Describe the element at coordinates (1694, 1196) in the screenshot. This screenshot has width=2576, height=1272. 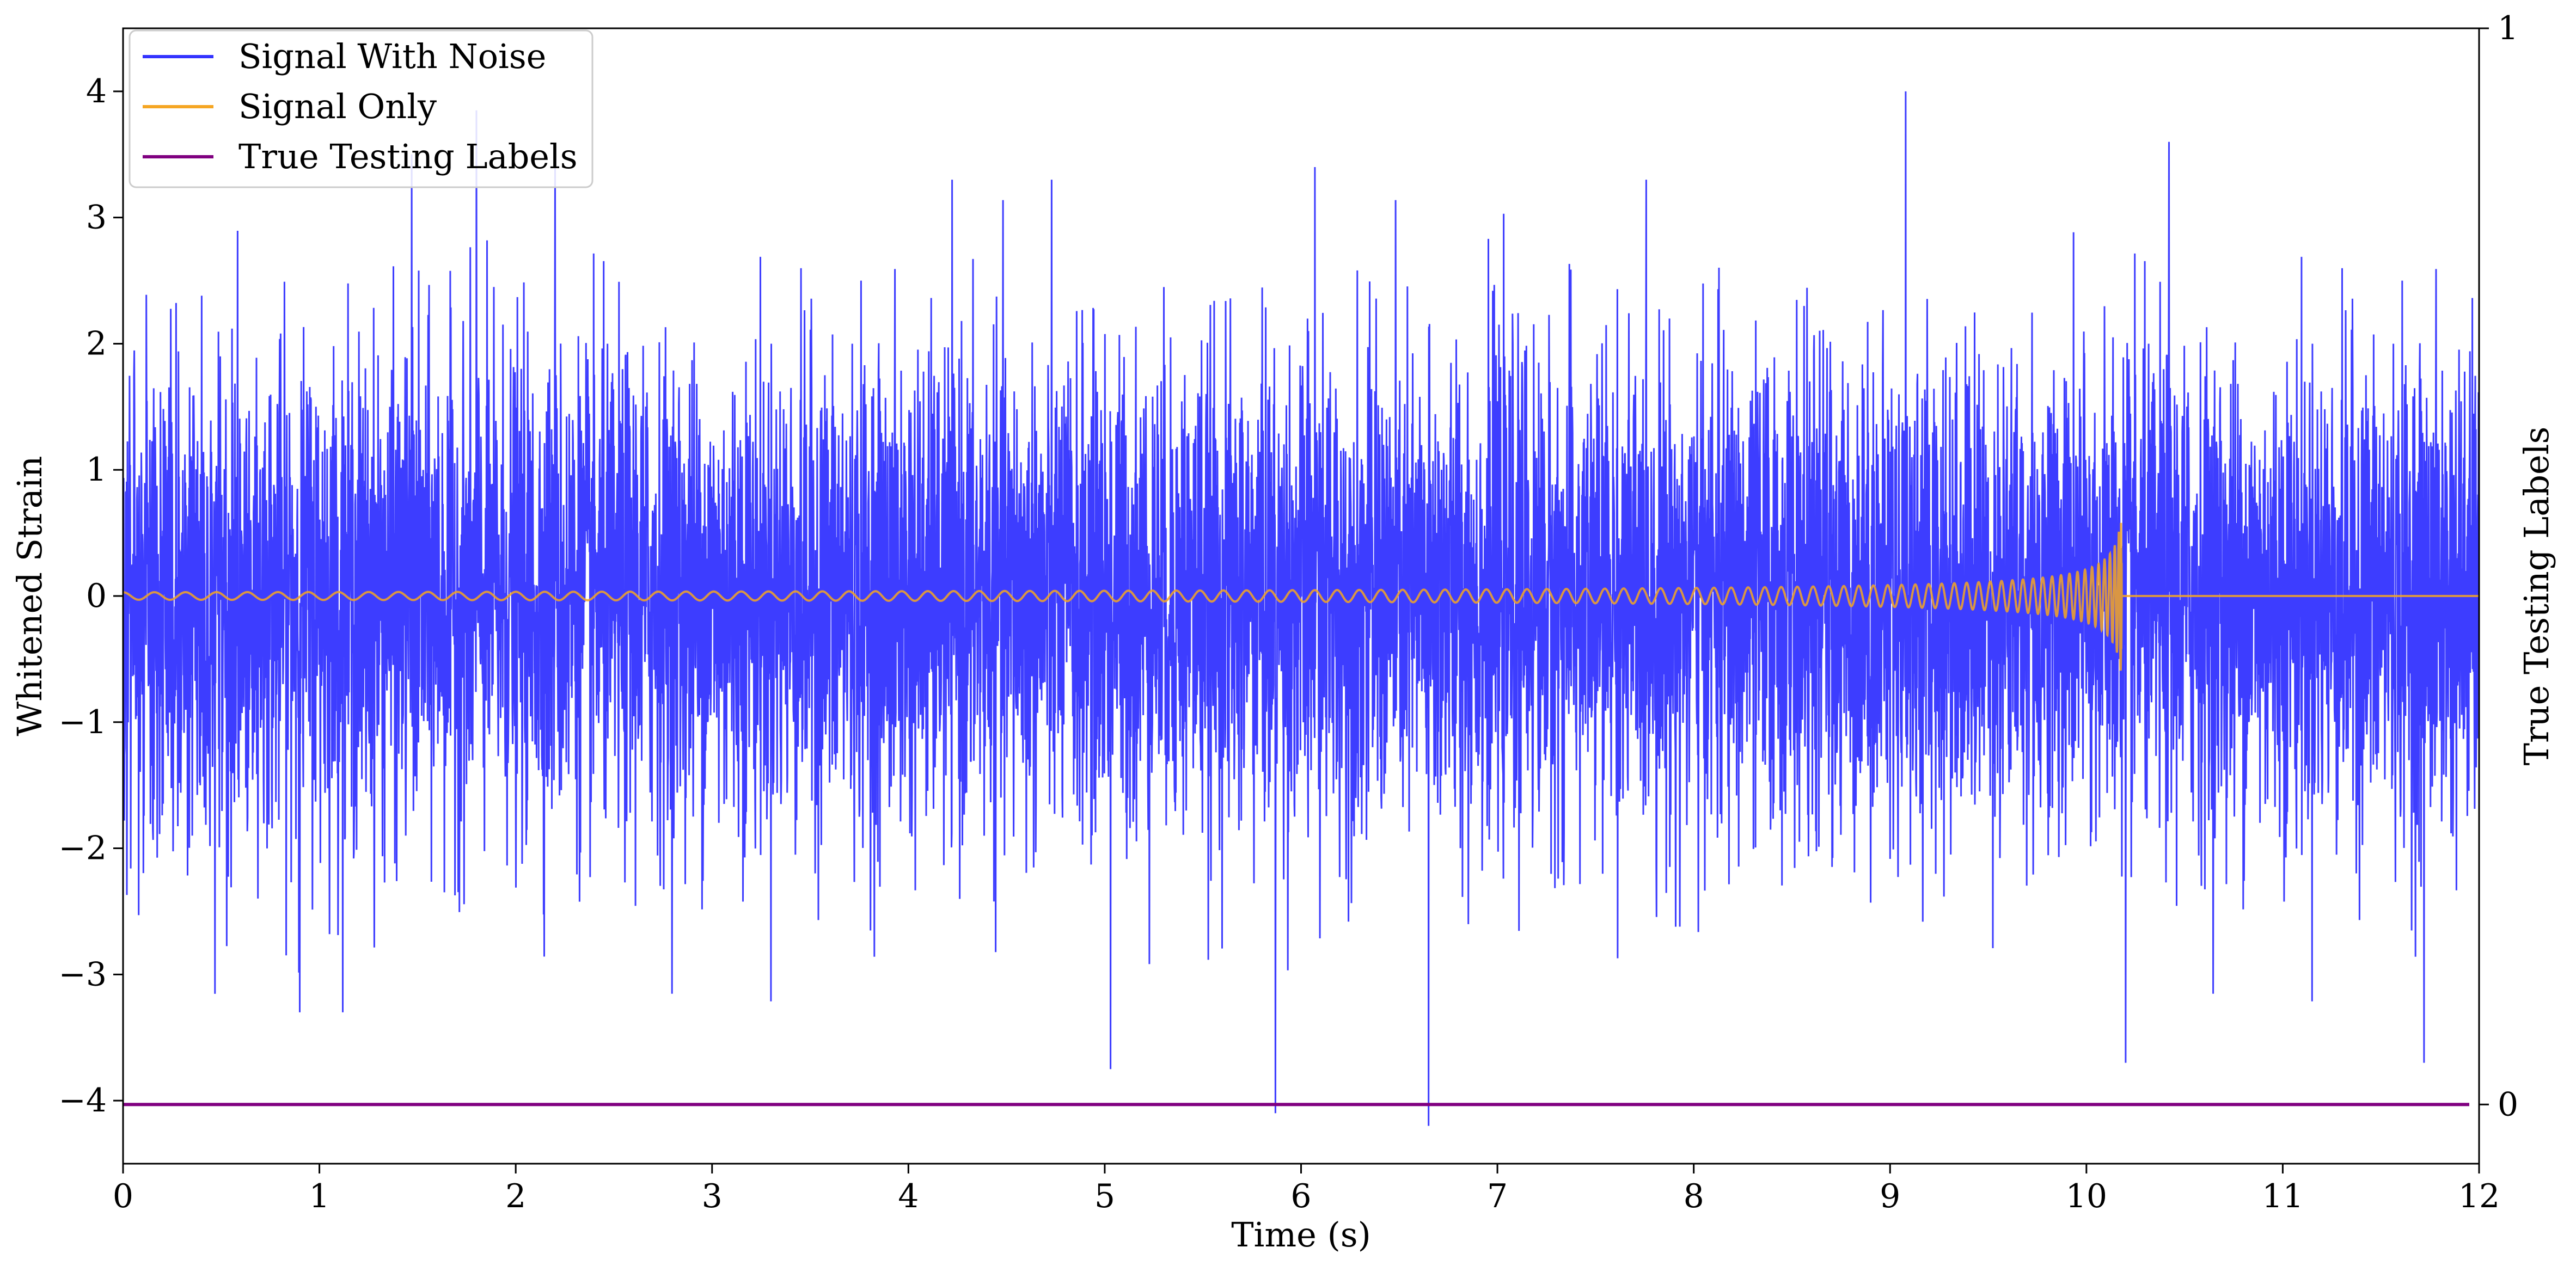
I see `x-tick-label: 8` at that location.